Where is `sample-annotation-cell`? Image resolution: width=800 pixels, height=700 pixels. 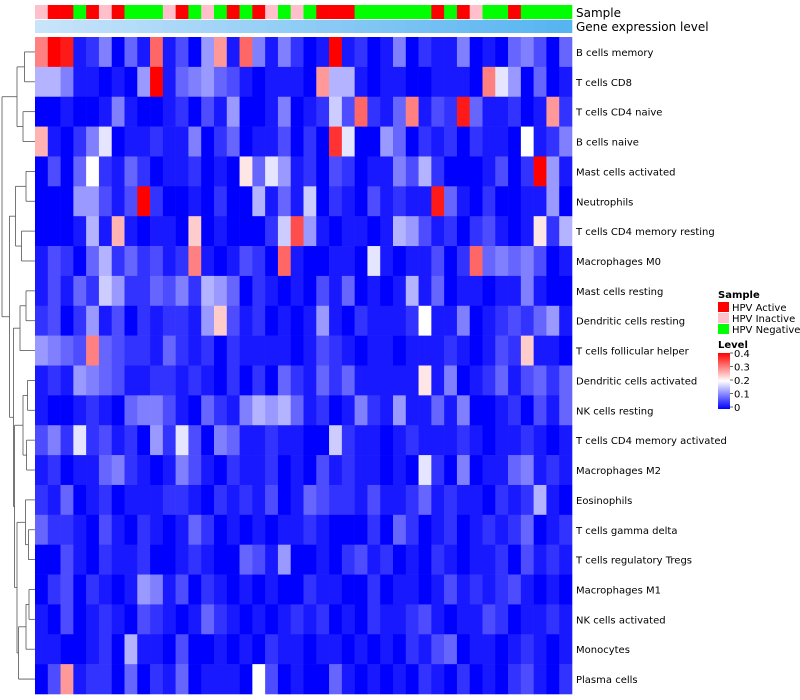 sample-annotation-cell is located at coordinates (118, 12).